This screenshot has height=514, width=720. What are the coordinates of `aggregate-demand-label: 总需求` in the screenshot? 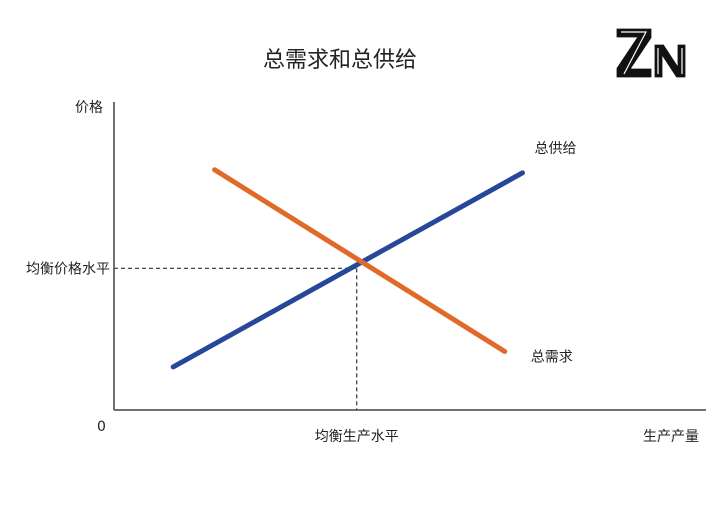 It's located at (552, 357).